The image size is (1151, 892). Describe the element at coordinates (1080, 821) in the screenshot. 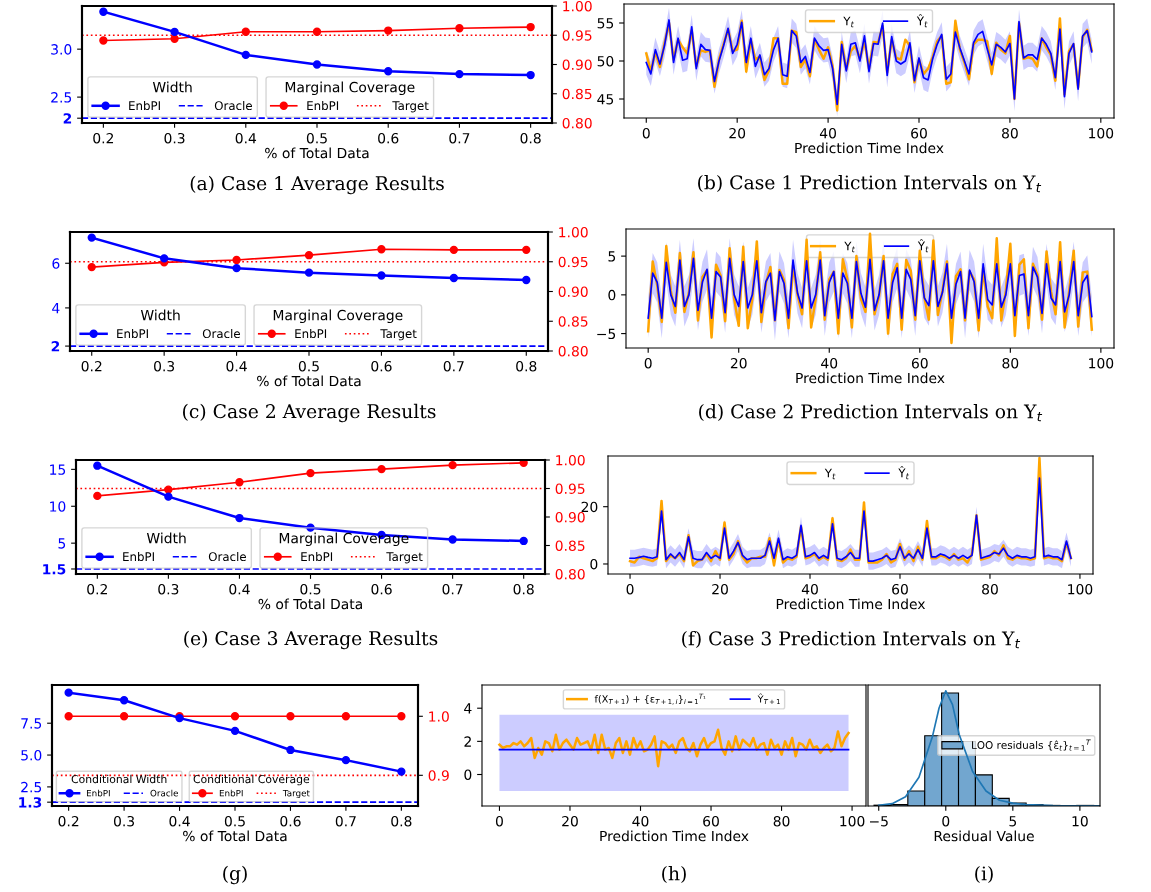

I see `x-tick-label: 10` at that location.